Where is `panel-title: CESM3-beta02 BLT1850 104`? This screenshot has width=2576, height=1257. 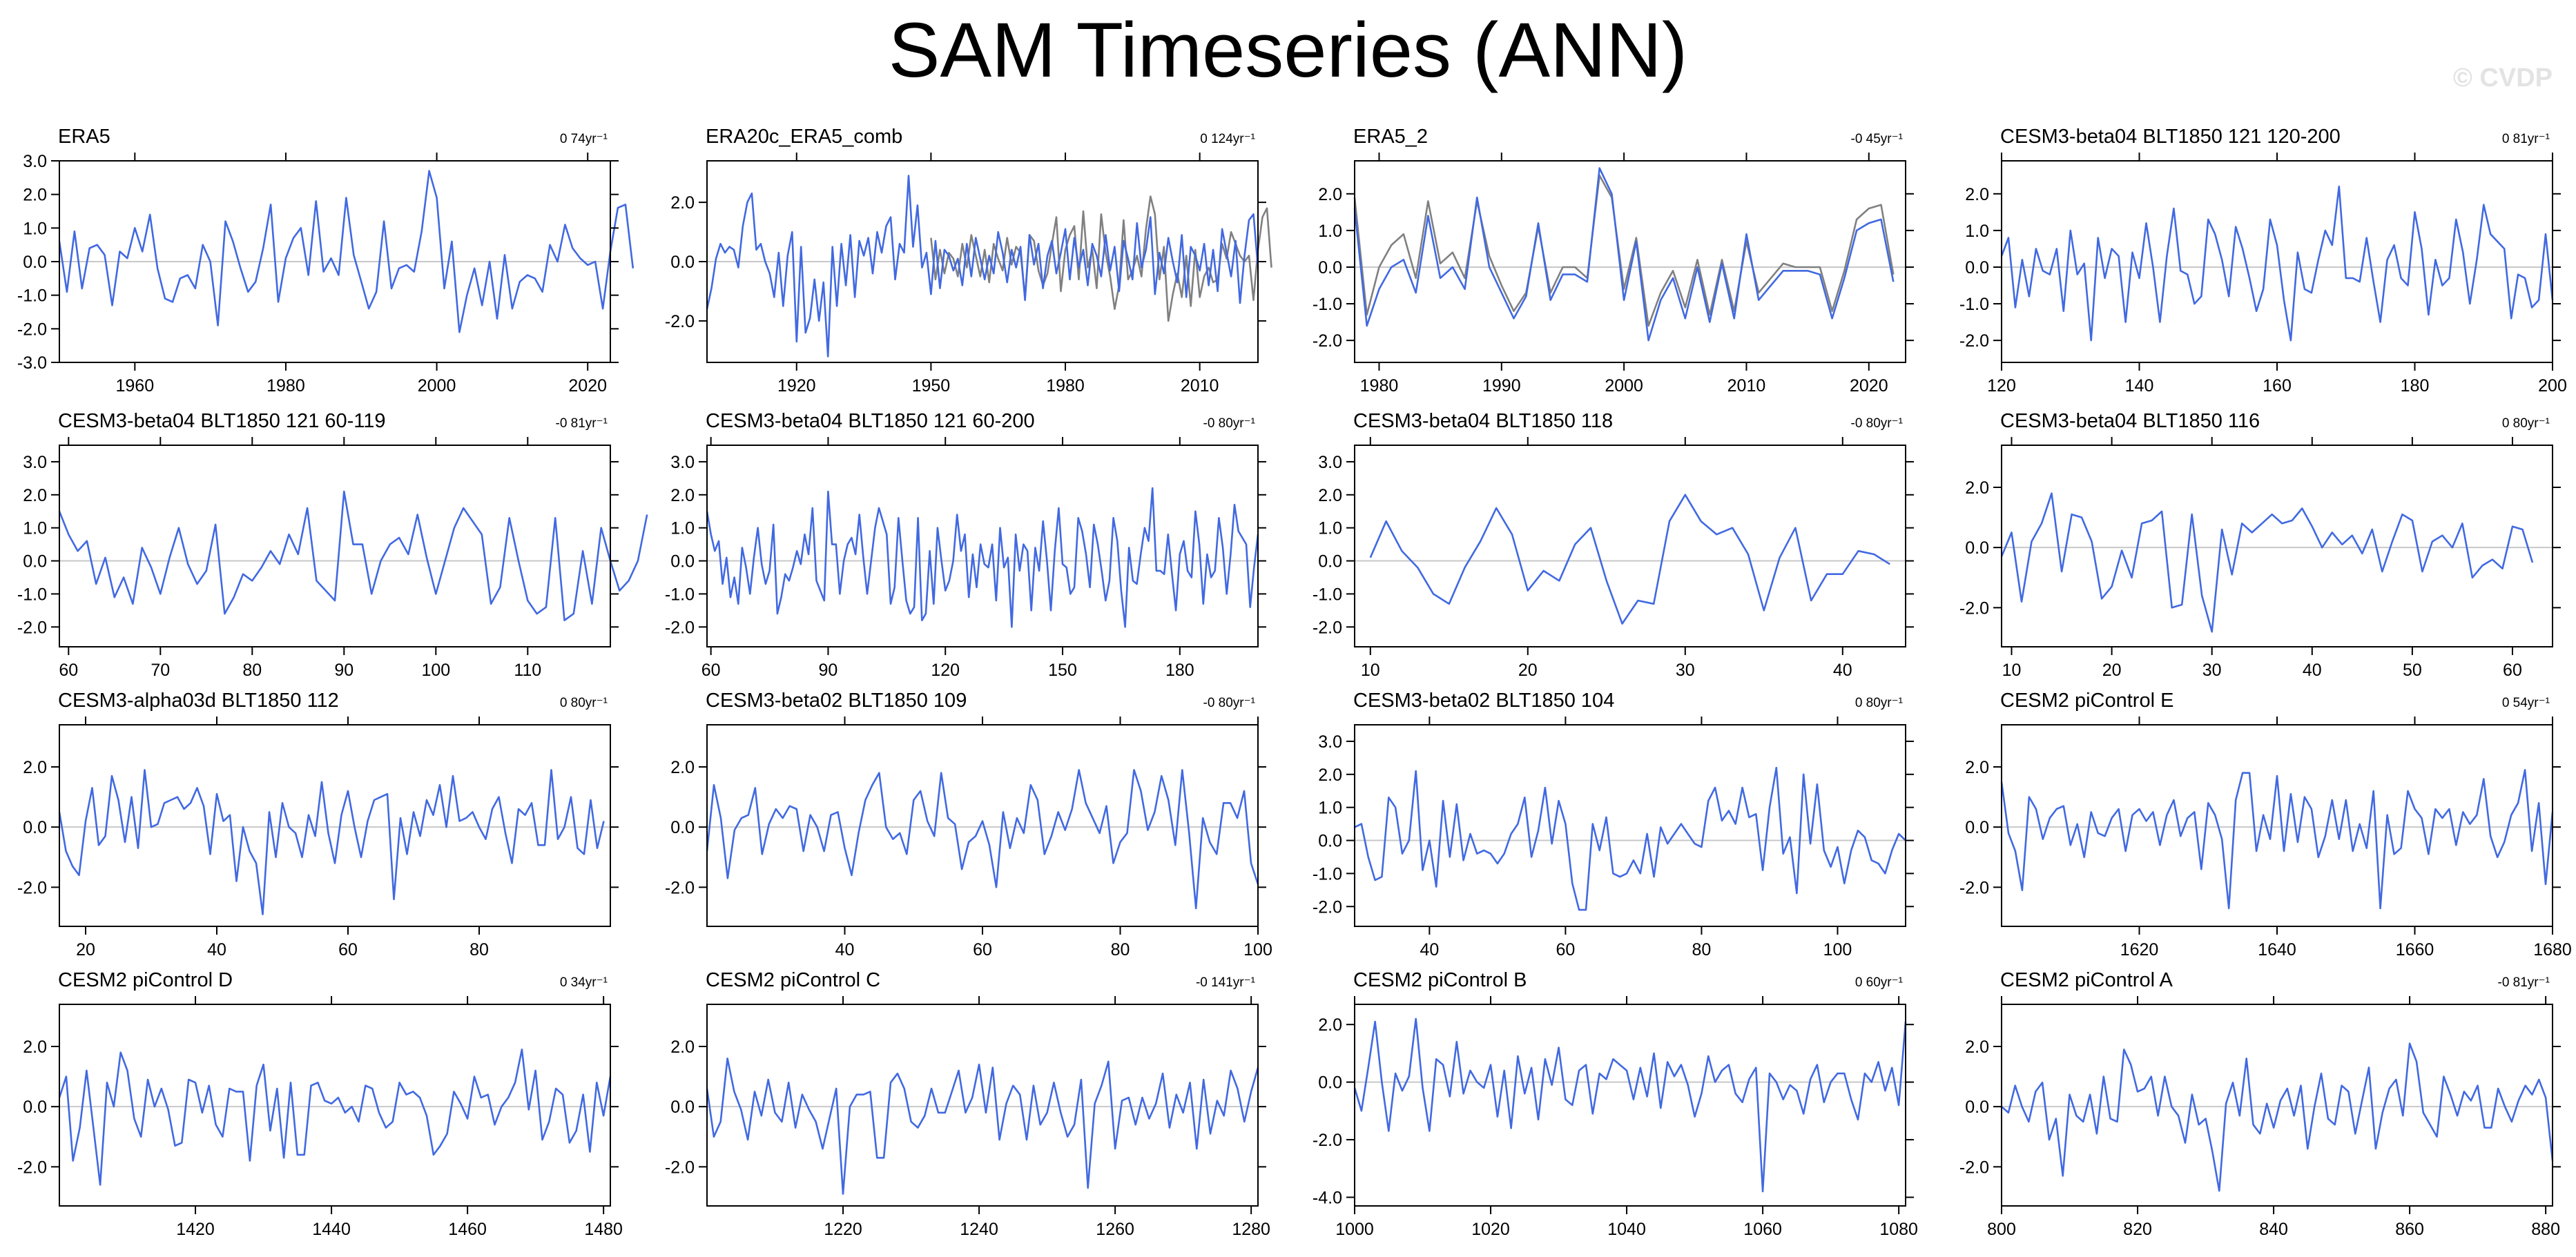
panel-title: CESM3-beta02 BLT1850 104 is located at coordinates (1483, 701).